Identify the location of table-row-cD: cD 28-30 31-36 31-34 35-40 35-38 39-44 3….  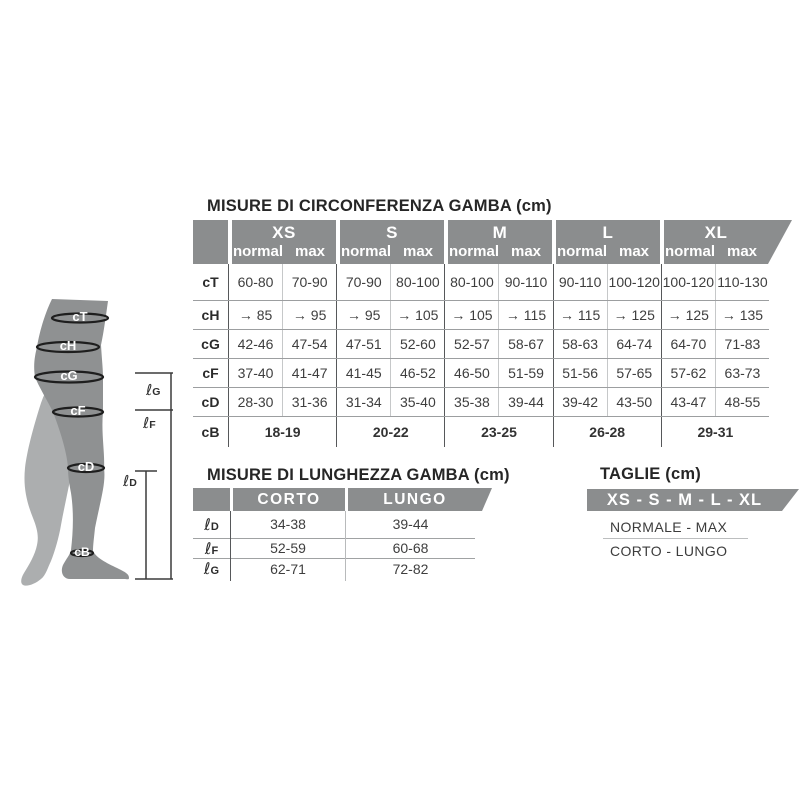
(481, 401).